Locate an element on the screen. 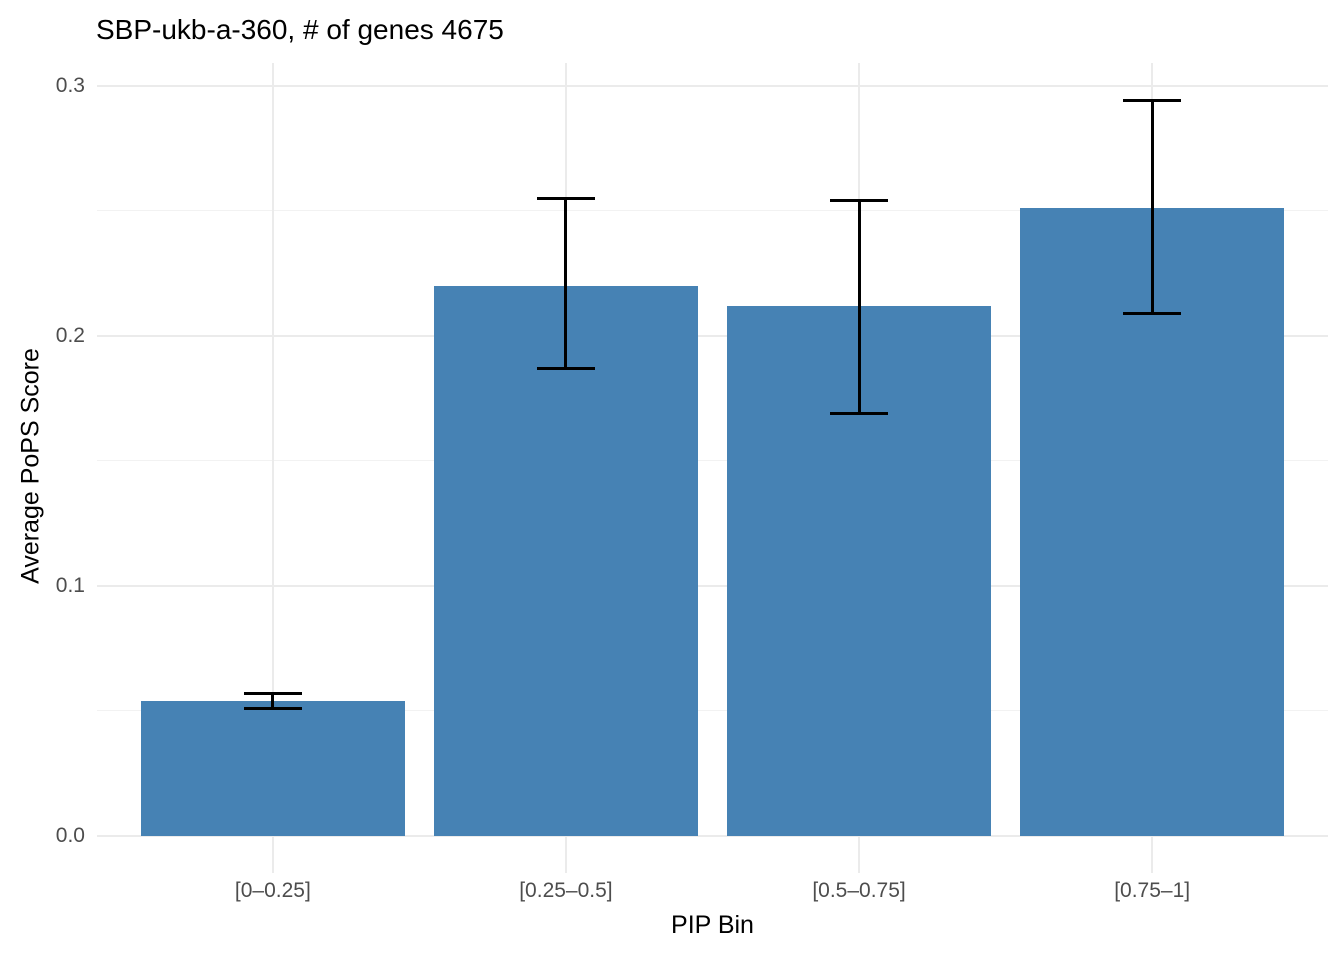 The height and width of the screenshot is (960, 1344). y-tick-label: 0.3 is located at coordinates (70, 85).